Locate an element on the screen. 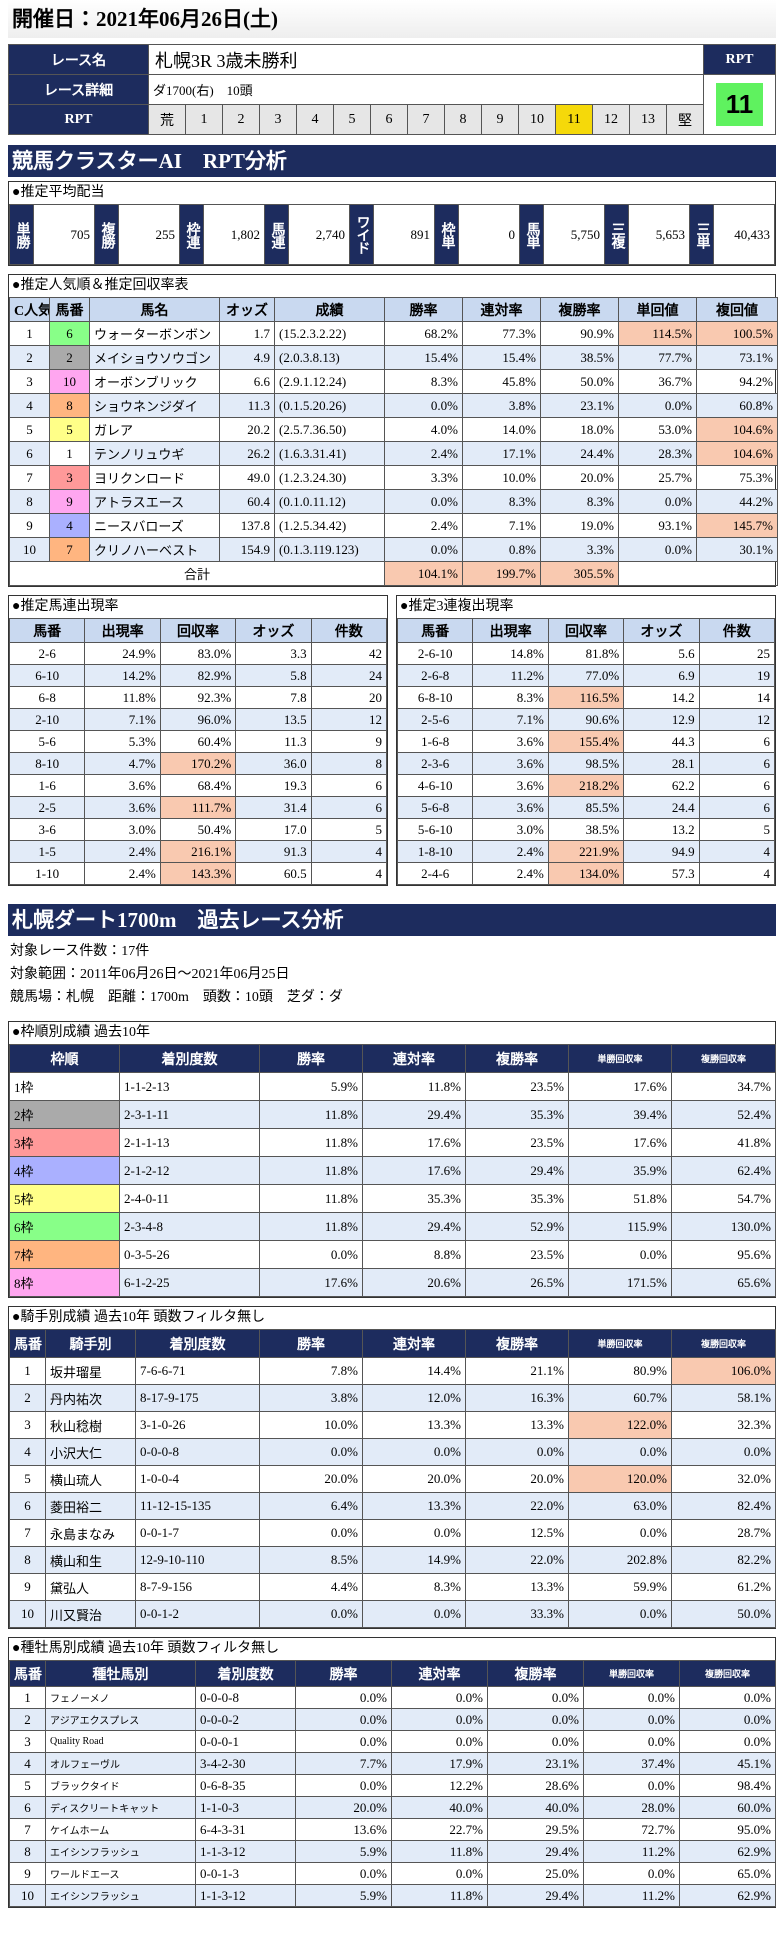 This screenshot has width=784, height=1943. table-cell: 82.9% is located at coordinates (198, 675).